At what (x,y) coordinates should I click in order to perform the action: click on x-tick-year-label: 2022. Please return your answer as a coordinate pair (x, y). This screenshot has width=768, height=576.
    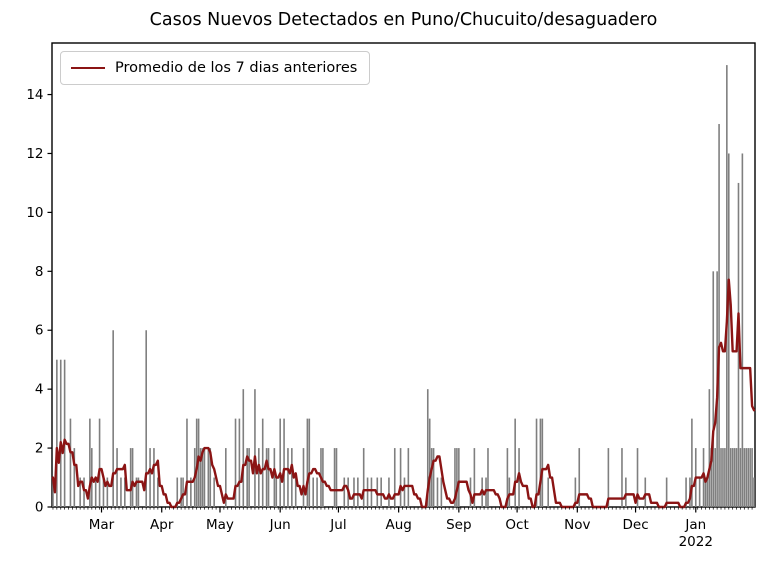
    Looking at the image, I should click on (696, 542).